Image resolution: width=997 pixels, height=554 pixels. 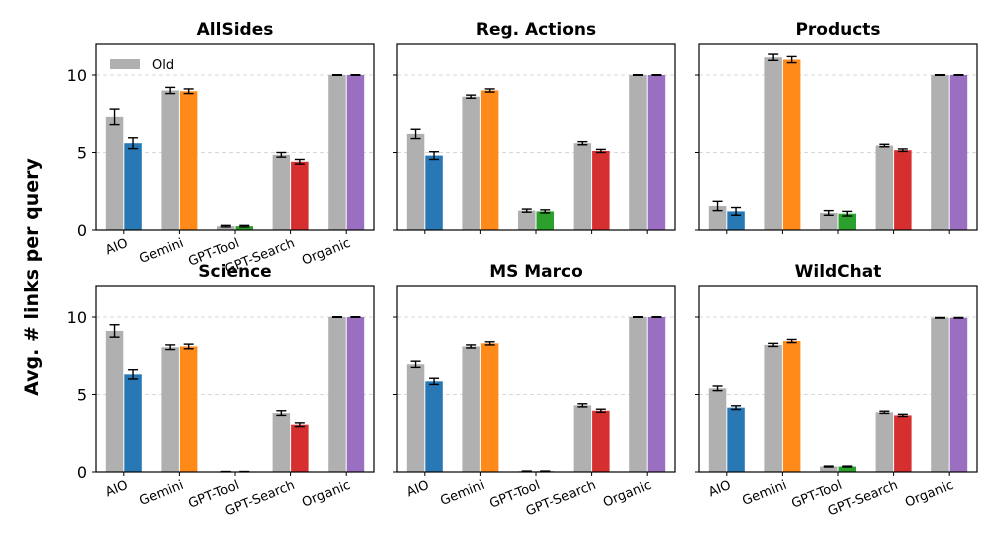 I want to click on panel-title: Products, so click(x=837, y=30).